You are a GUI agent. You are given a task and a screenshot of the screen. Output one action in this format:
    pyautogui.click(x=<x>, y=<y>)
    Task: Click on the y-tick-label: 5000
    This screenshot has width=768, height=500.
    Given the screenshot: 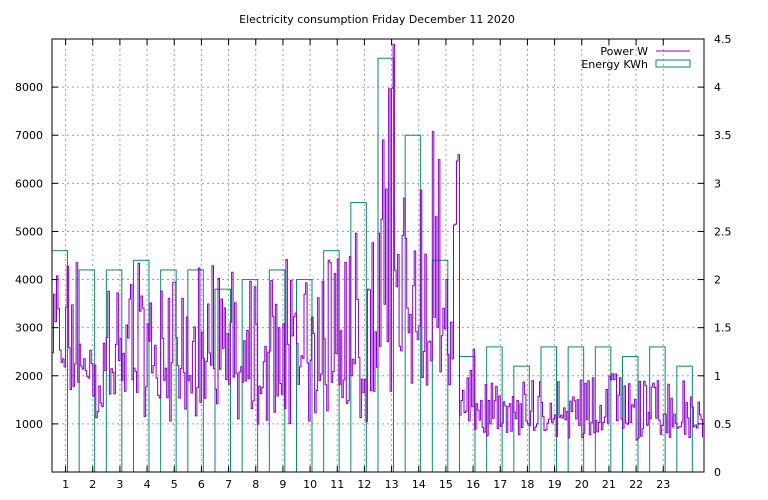 What is the action you would take?
    pyautogui.click(x=29, y=231)
    